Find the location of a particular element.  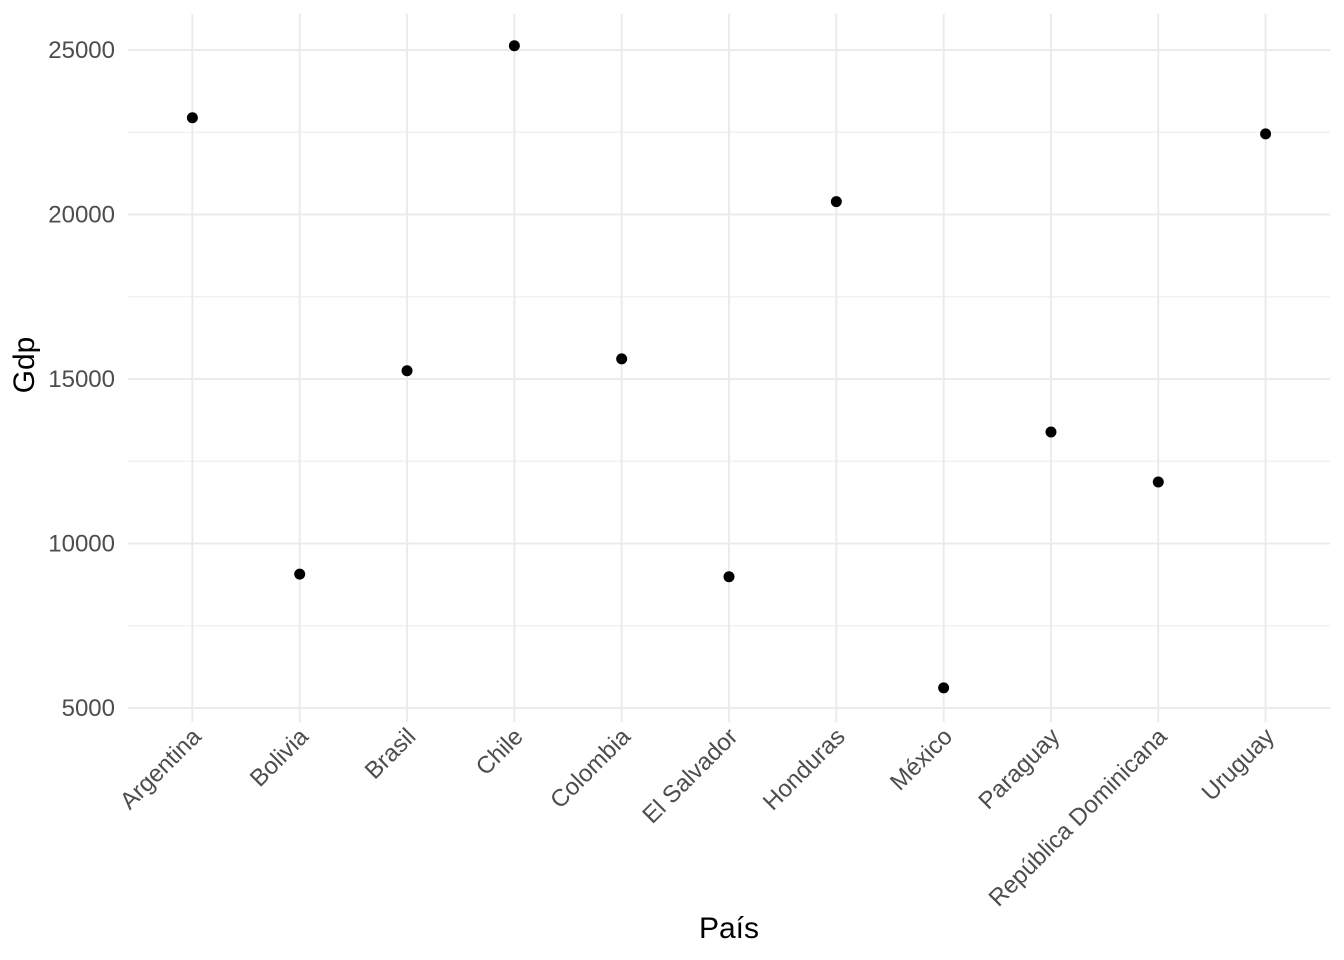

x-tick-label: Bolivia is located at coordinates (280, 758).